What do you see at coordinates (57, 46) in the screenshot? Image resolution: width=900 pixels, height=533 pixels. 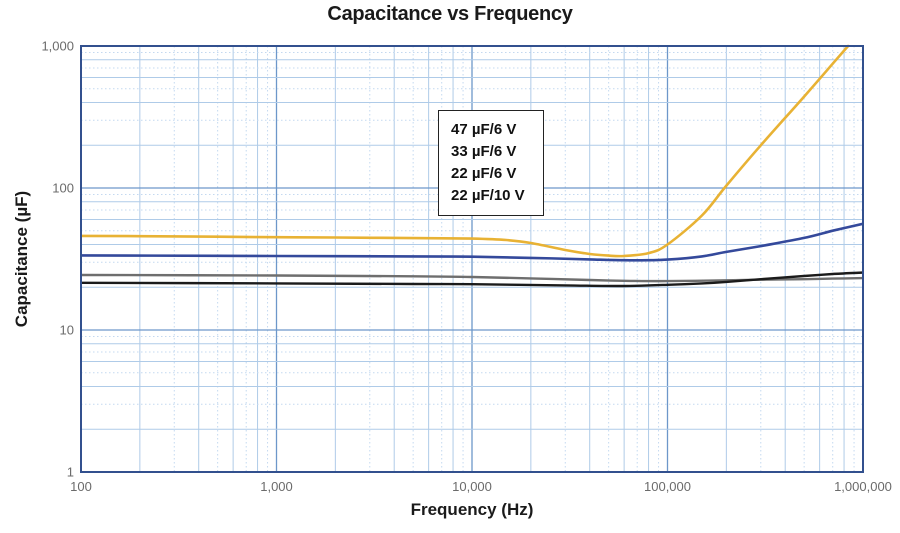 I see `y-tick-label: 1,000` at bounding box center [57, 46].